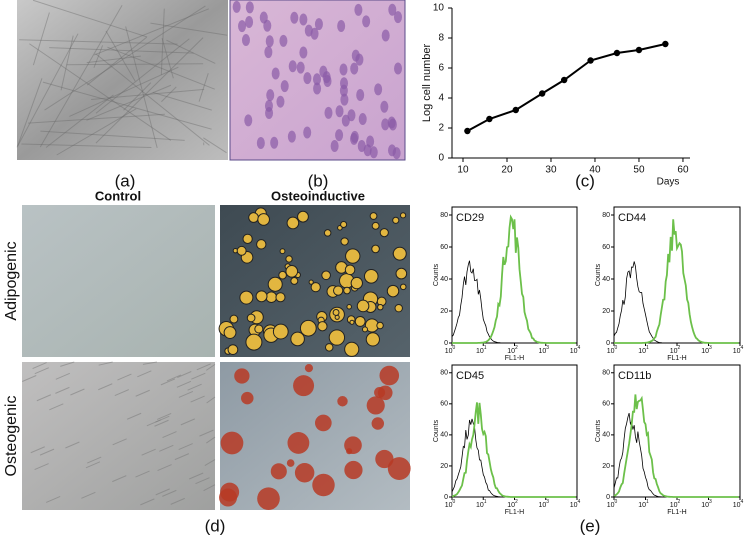  Describe the element at coordinates (436, 430) in the screenshot. I see `y-axis-label: Counts` at that location.